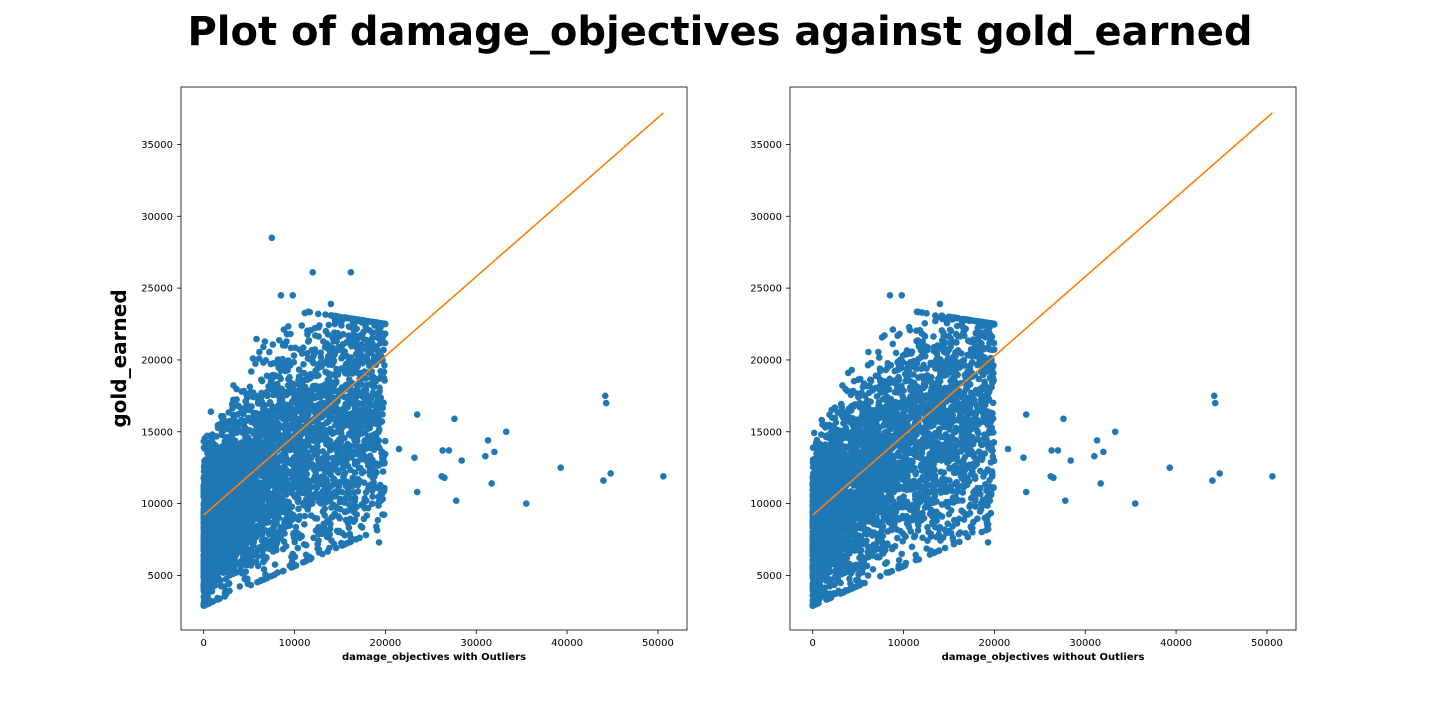 This screenshot has height=720, width=1440. I want to click on y-tick-label: 10000, so click(157, 504).